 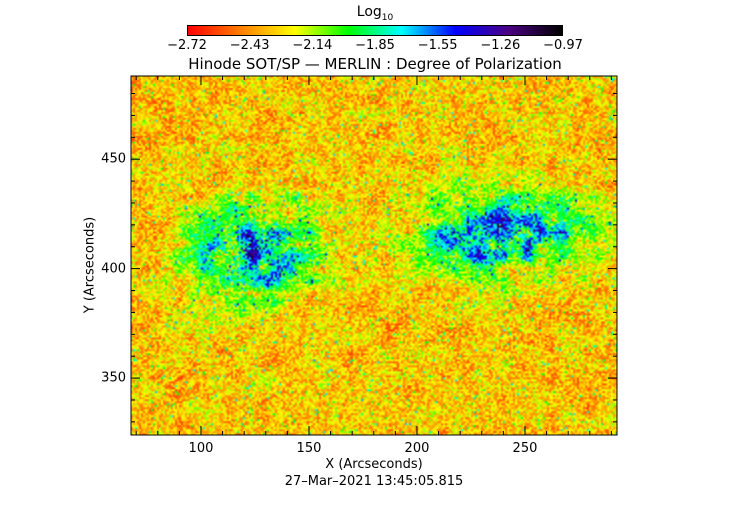 What do you see at coordinates (113, 269) in the screenshot?
I see `y-tick-label: 400` at bounding box center [113, 269].